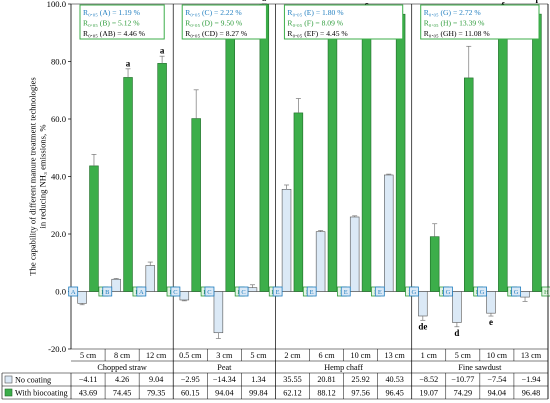  I want to click on group-label: Hemp chaff, so click(343, 367).